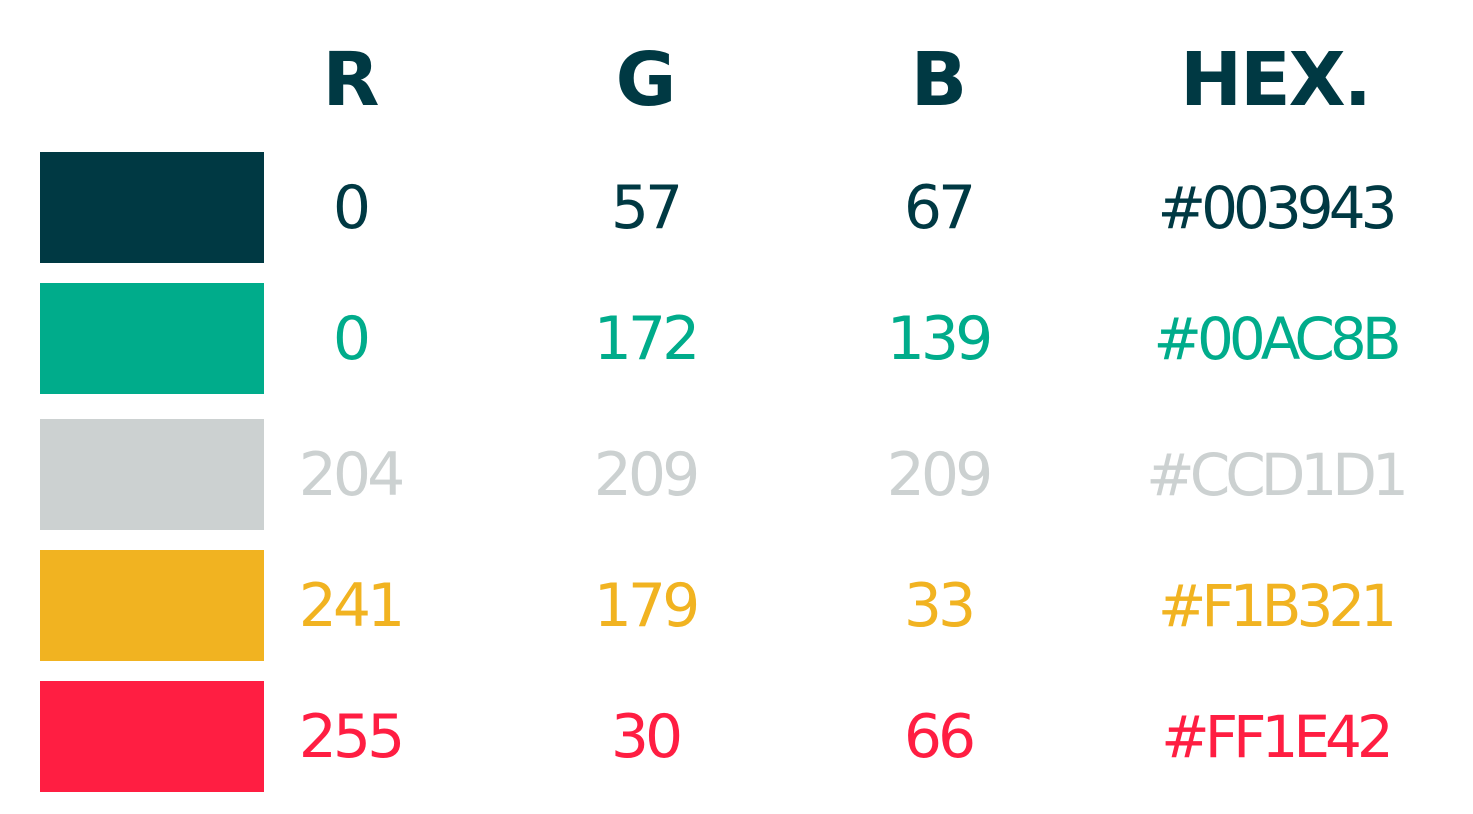 The image size is (1473, 814). Describe the element at coordinates (647, 605) in the screenshot. I see `g-value: 179` at that location.